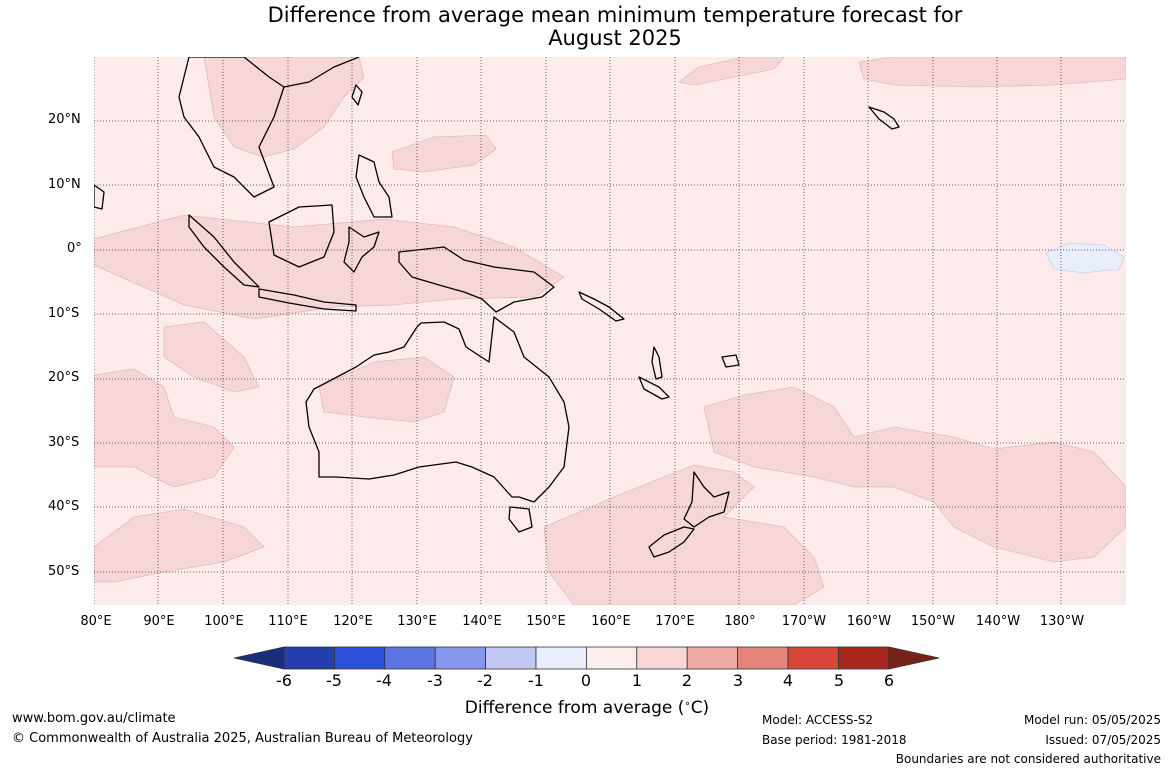  Describe the element at coordinates (96, 621) in the screenshot. I see `lon-label: 80°E` at that location.